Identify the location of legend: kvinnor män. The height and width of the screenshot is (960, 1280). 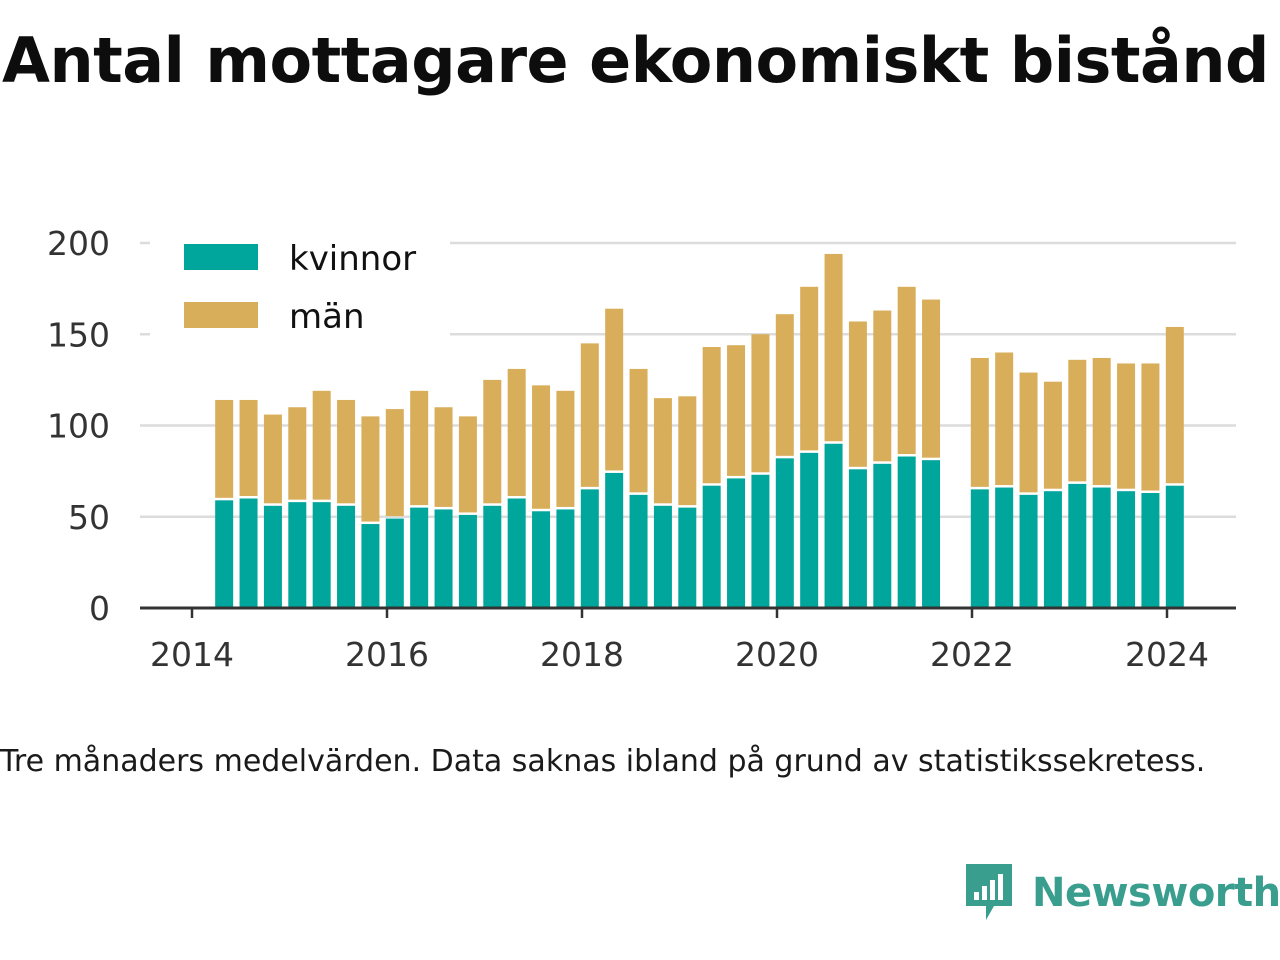
(300, 287).